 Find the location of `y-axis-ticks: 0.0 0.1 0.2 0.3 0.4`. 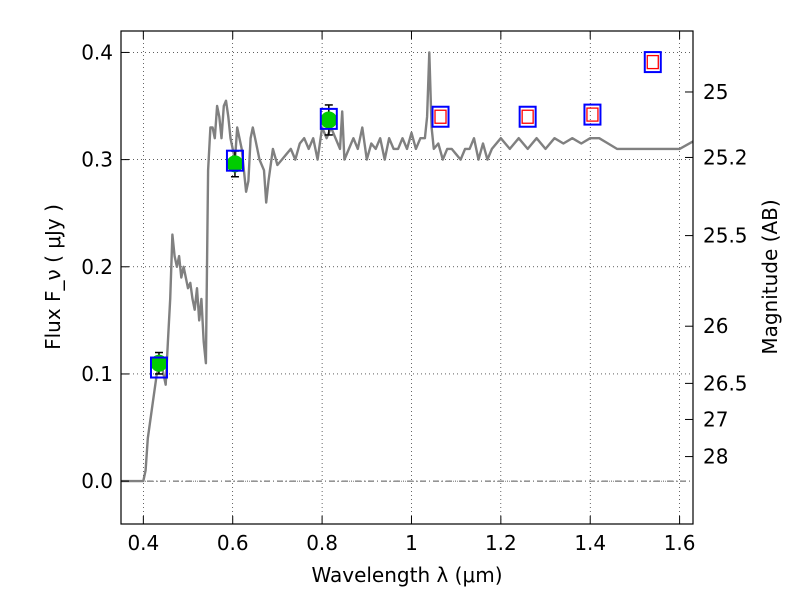

y-axis-ticks: 0.0 0.1 0.2 0.3 0.4 is located at coordinates (105, 266).